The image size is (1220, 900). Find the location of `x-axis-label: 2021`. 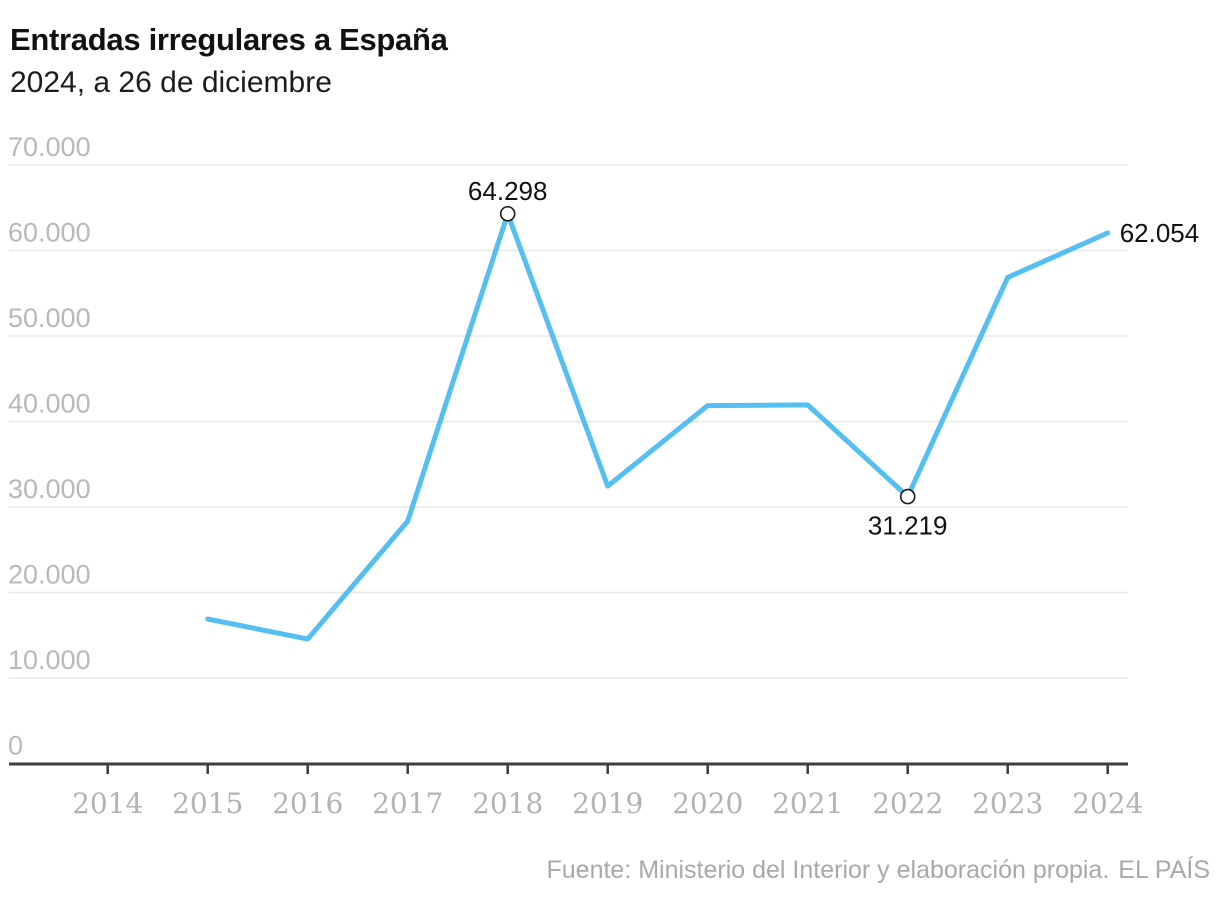

x-axis-label: 2021 is located at coordinates (807, 803).